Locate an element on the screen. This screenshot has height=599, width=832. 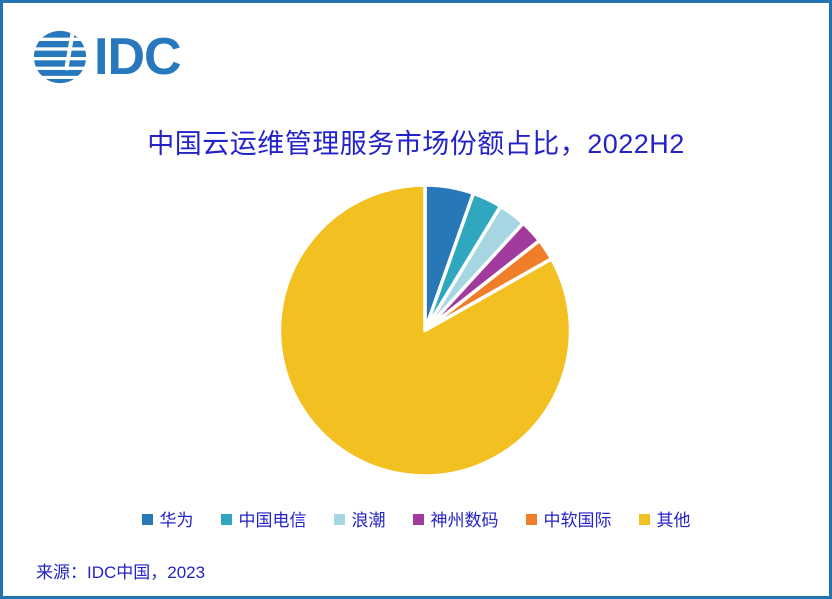
legend-item-浪潮: 浪潮 is located at coordinates (359, 518).